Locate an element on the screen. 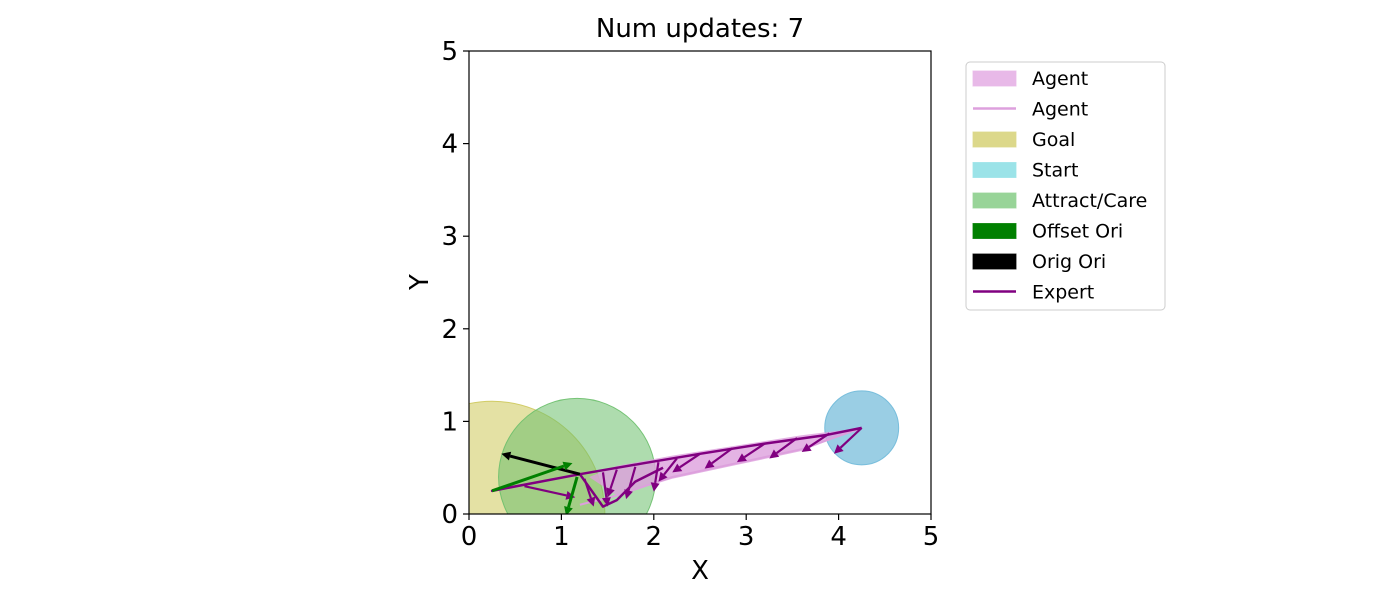 The width and height of the screenshot is (1400, 600). y-axis-label: Y is located at coordinates (420, 282).